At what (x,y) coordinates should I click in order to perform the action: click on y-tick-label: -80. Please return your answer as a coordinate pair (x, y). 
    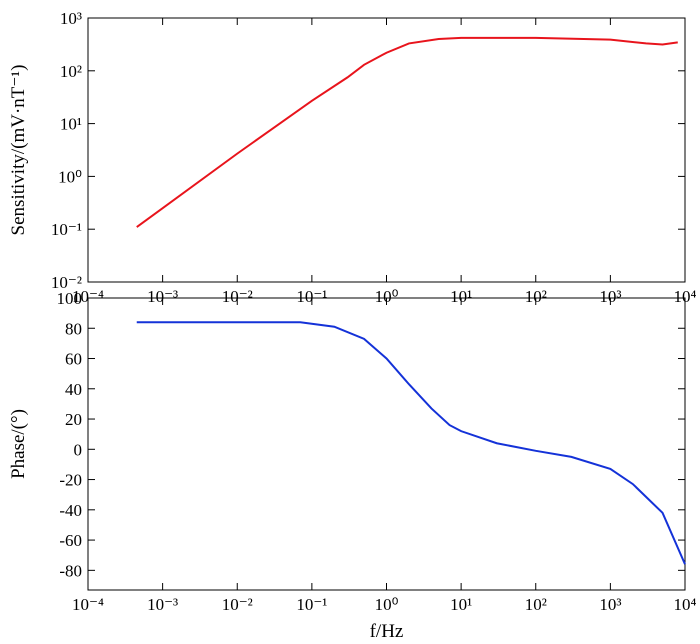
    Looking at the image, I should click on (70, 570).